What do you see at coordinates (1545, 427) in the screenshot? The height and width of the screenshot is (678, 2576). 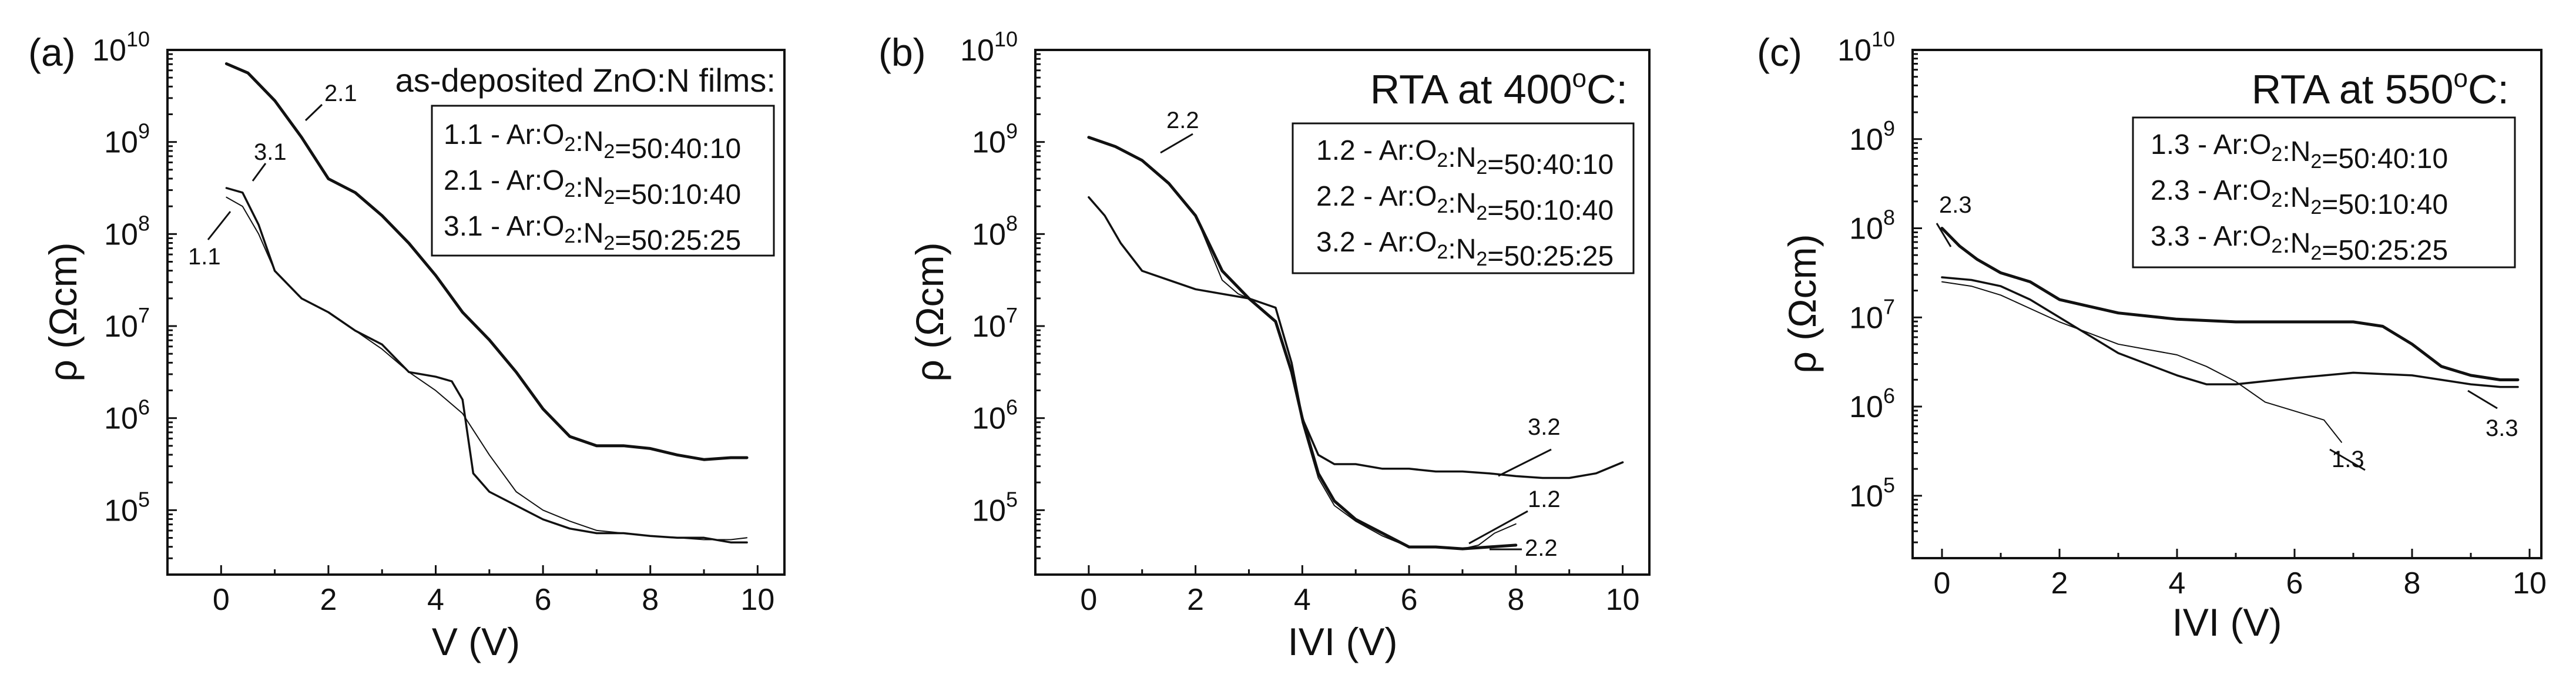 I see `panel-b-annot-3-2: 3.2` at bounding box center [1545, 427].